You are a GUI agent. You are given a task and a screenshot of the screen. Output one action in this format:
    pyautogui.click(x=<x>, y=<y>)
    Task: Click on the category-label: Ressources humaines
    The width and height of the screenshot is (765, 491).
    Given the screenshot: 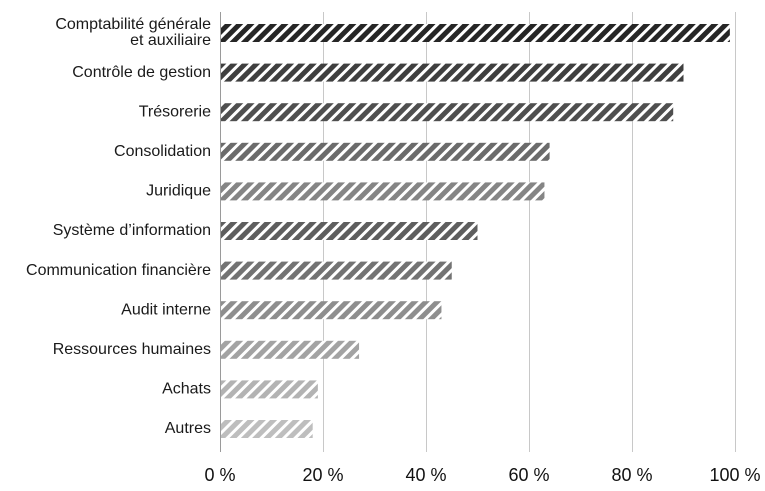 What is the action you would take?
    pyautogui.click(x=132, y=349)
    